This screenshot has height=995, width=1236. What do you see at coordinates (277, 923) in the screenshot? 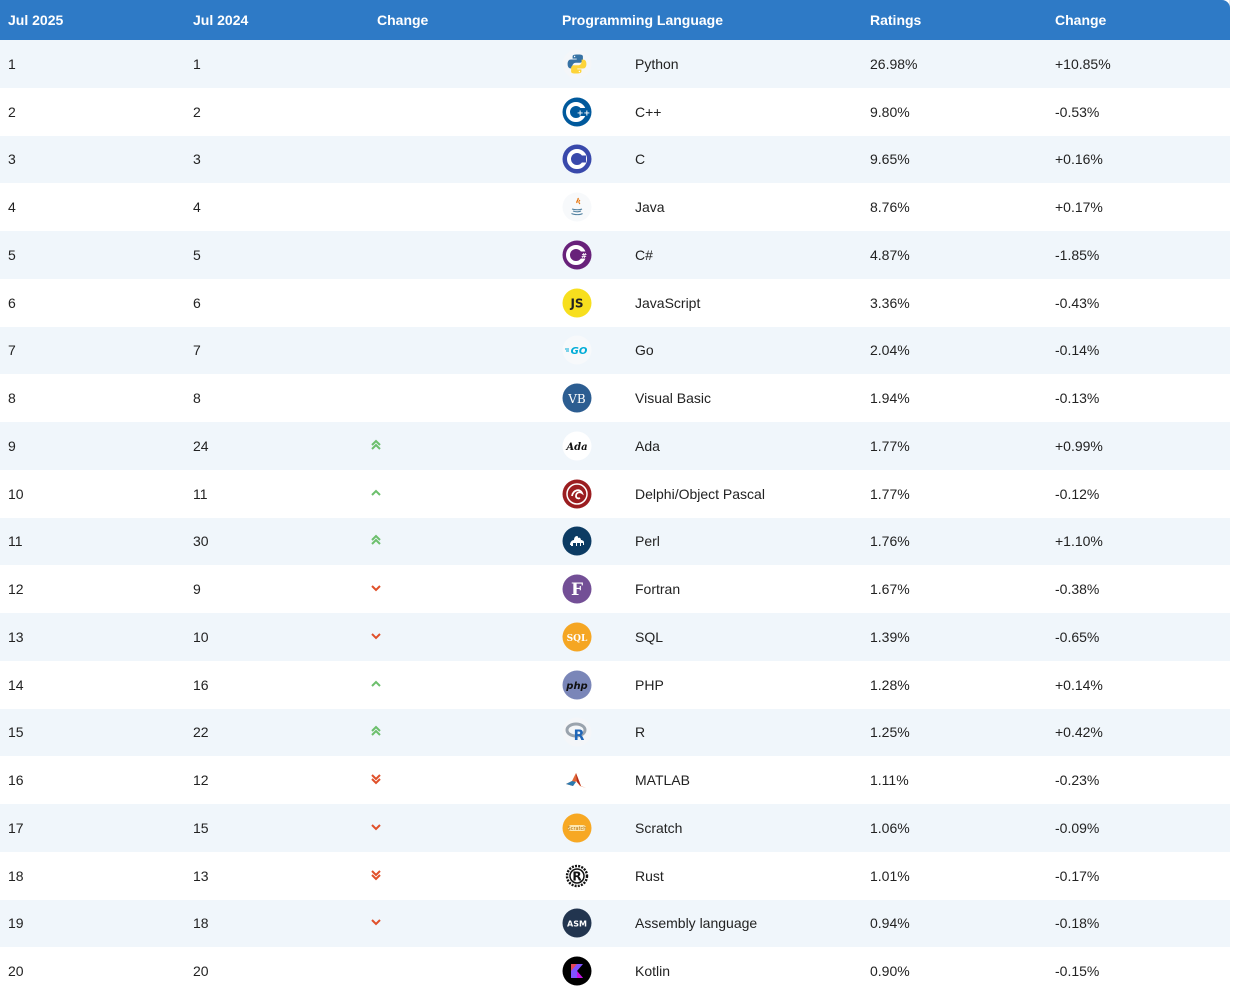
I see `rank-2024: 18` at bounding box center [277, 923].